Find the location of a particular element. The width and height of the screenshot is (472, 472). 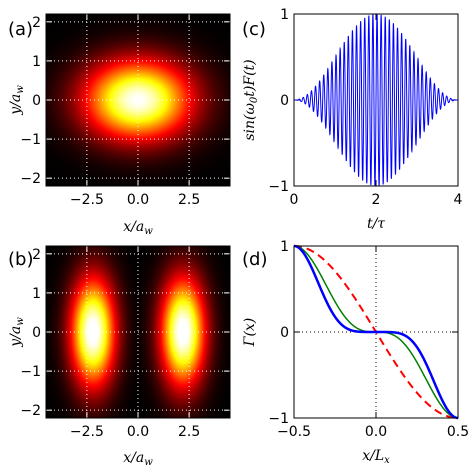

xtick-labels-a: −2.5 0.0 2.5 is located at coordinates (135, 200).